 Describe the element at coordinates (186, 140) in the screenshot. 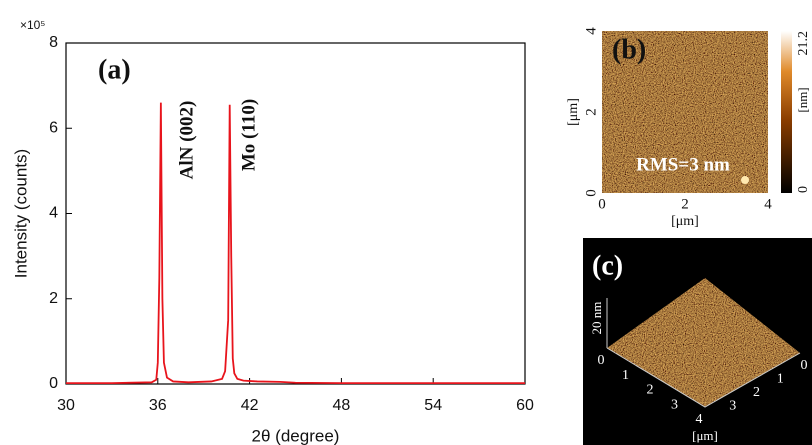

I see `peak-annotation: AlN (002)` at that location.